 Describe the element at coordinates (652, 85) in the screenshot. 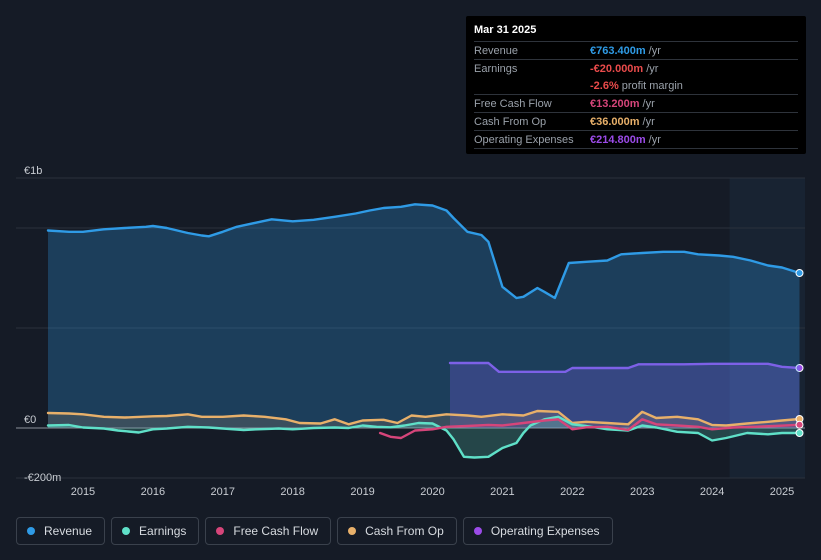

I see `tooltip-unit: profit margin` at that location.